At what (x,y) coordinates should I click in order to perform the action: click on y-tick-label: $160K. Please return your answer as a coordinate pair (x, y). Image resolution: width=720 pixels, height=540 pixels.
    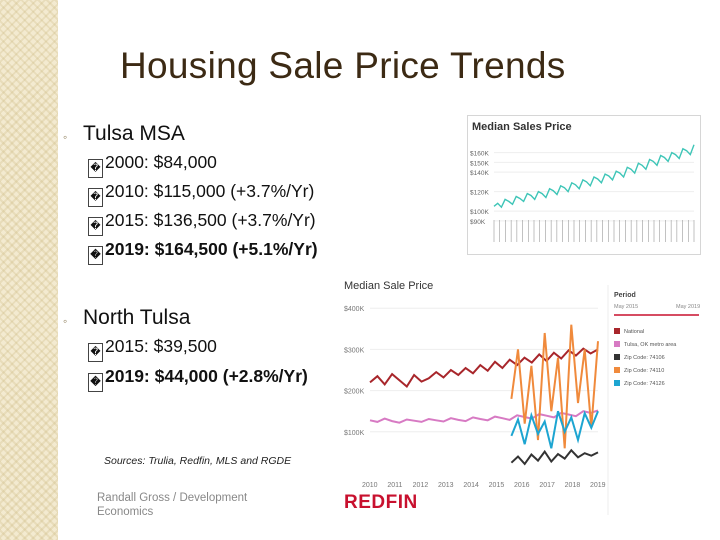
    Looking at the image, I should click on (479, 154).